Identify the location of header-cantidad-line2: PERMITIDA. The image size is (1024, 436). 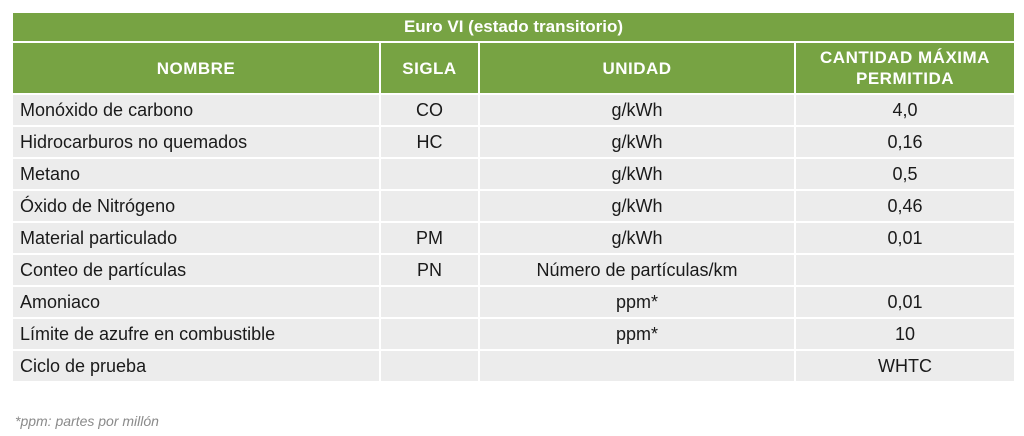
(905, 78).